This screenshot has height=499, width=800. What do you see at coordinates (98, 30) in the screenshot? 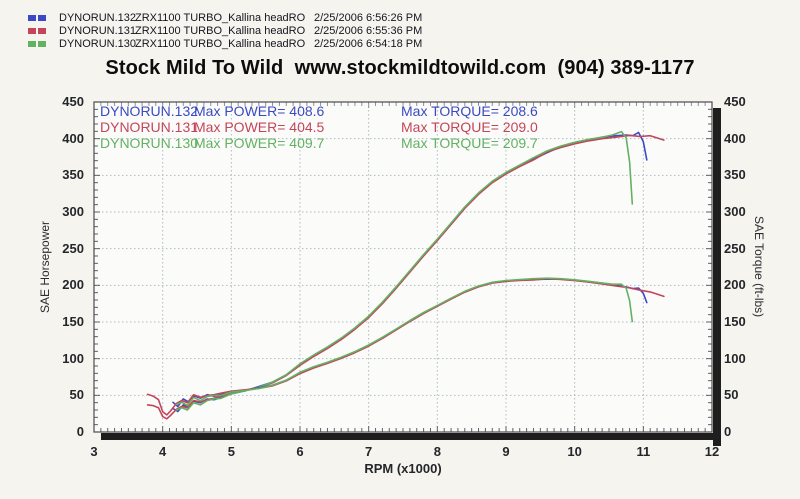
I see `run-name: DYNORUN.131` at bounding box center [98, 30].